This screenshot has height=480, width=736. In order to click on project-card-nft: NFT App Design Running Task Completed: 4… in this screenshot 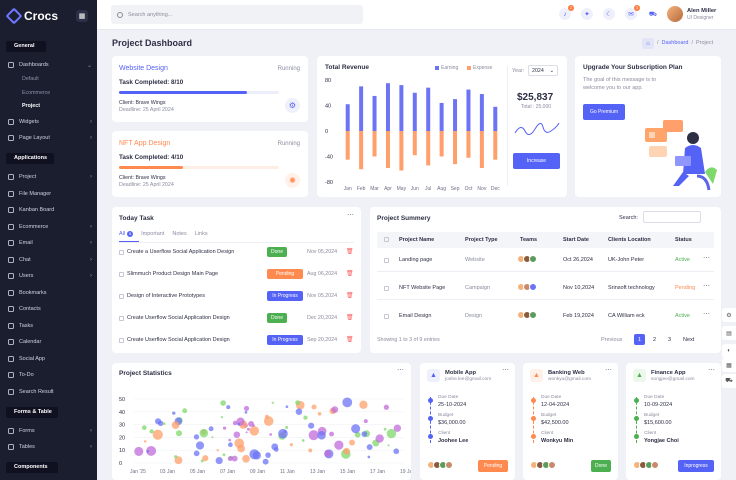, I will do `click(210, 164)`.